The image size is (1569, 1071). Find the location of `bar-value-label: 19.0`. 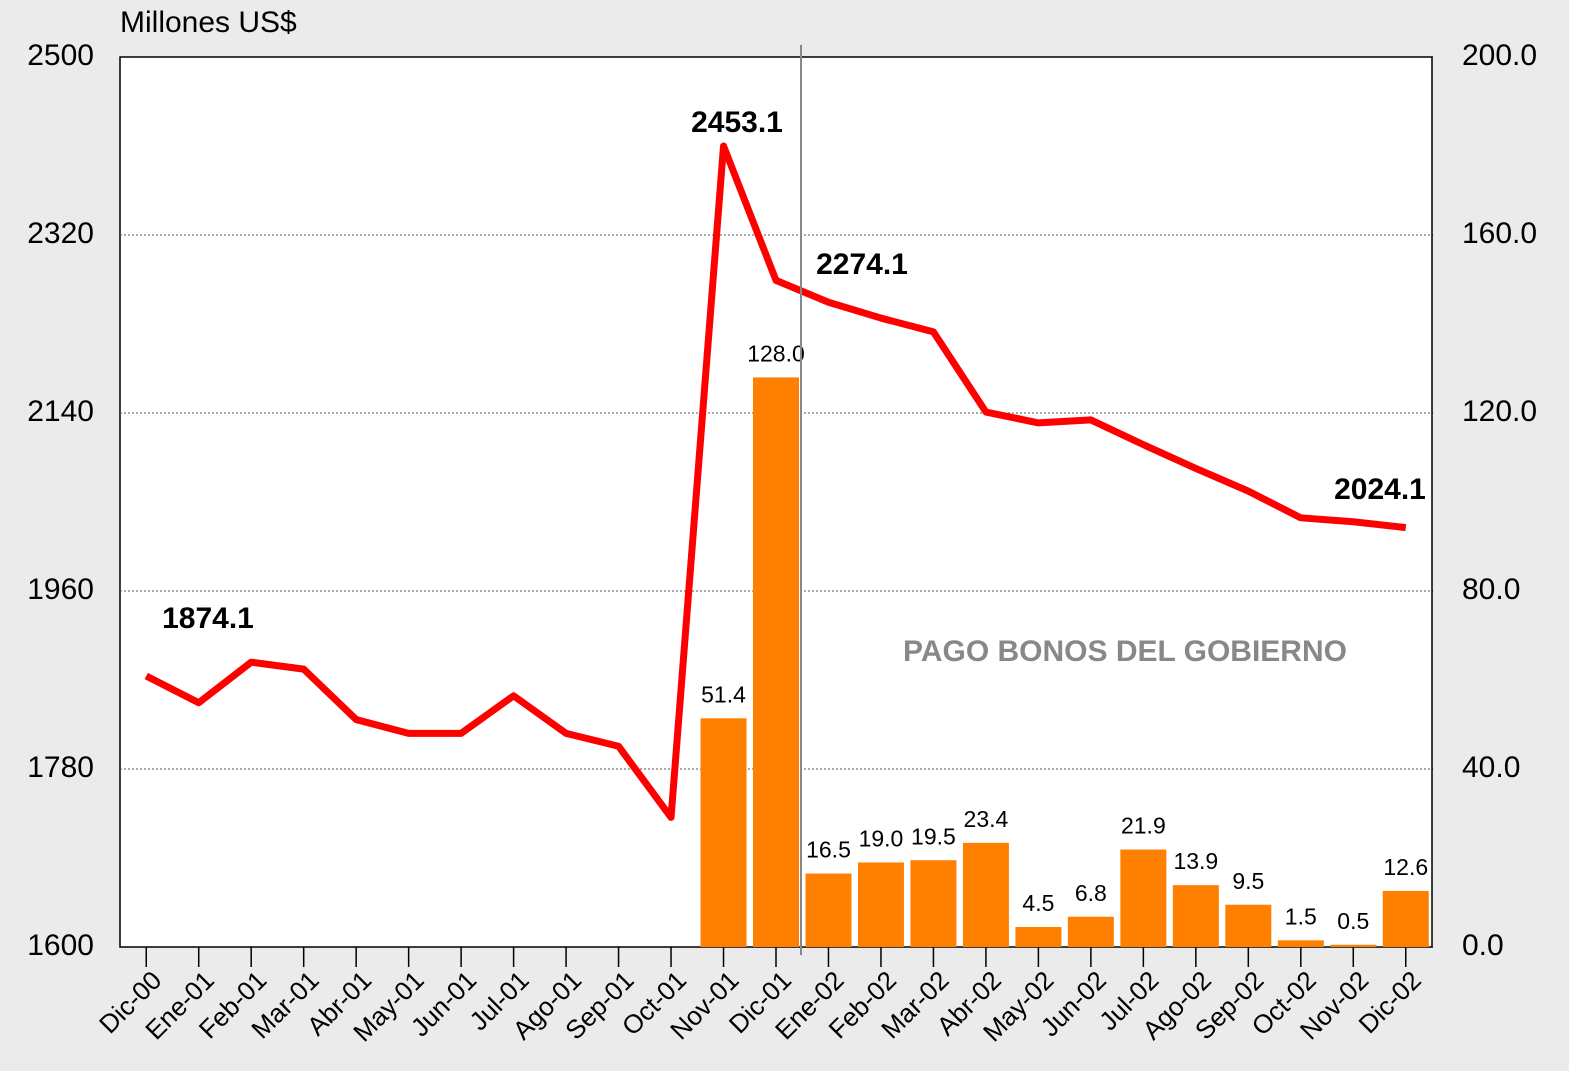

bar-value-label: 19.0 is located at coordinates (881, 839).